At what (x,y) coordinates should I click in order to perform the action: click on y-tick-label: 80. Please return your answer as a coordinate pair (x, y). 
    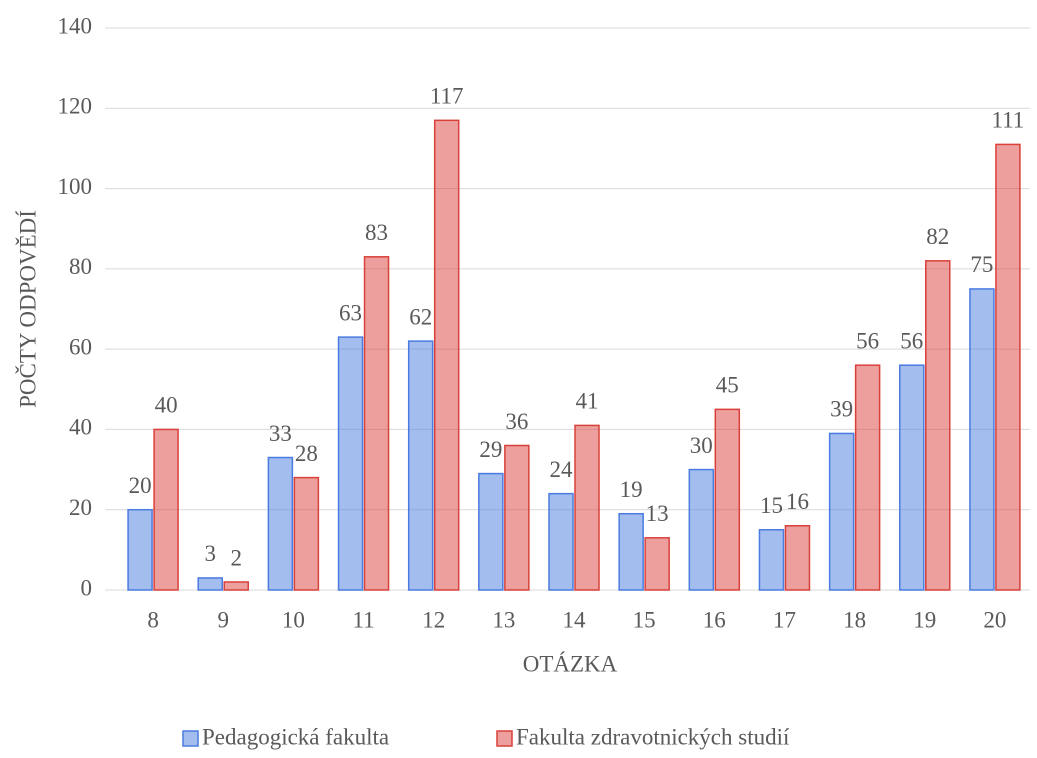
    Looking at the image, I should click on (80, 266).